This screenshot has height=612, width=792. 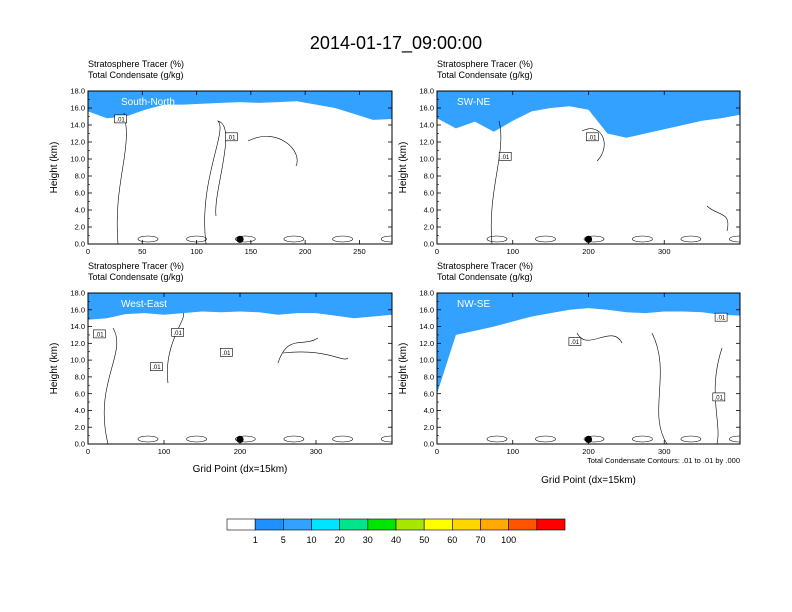 I want to click on panel-header-tracer: Stratosphere Tracer (%), so click(x=485, y=266).